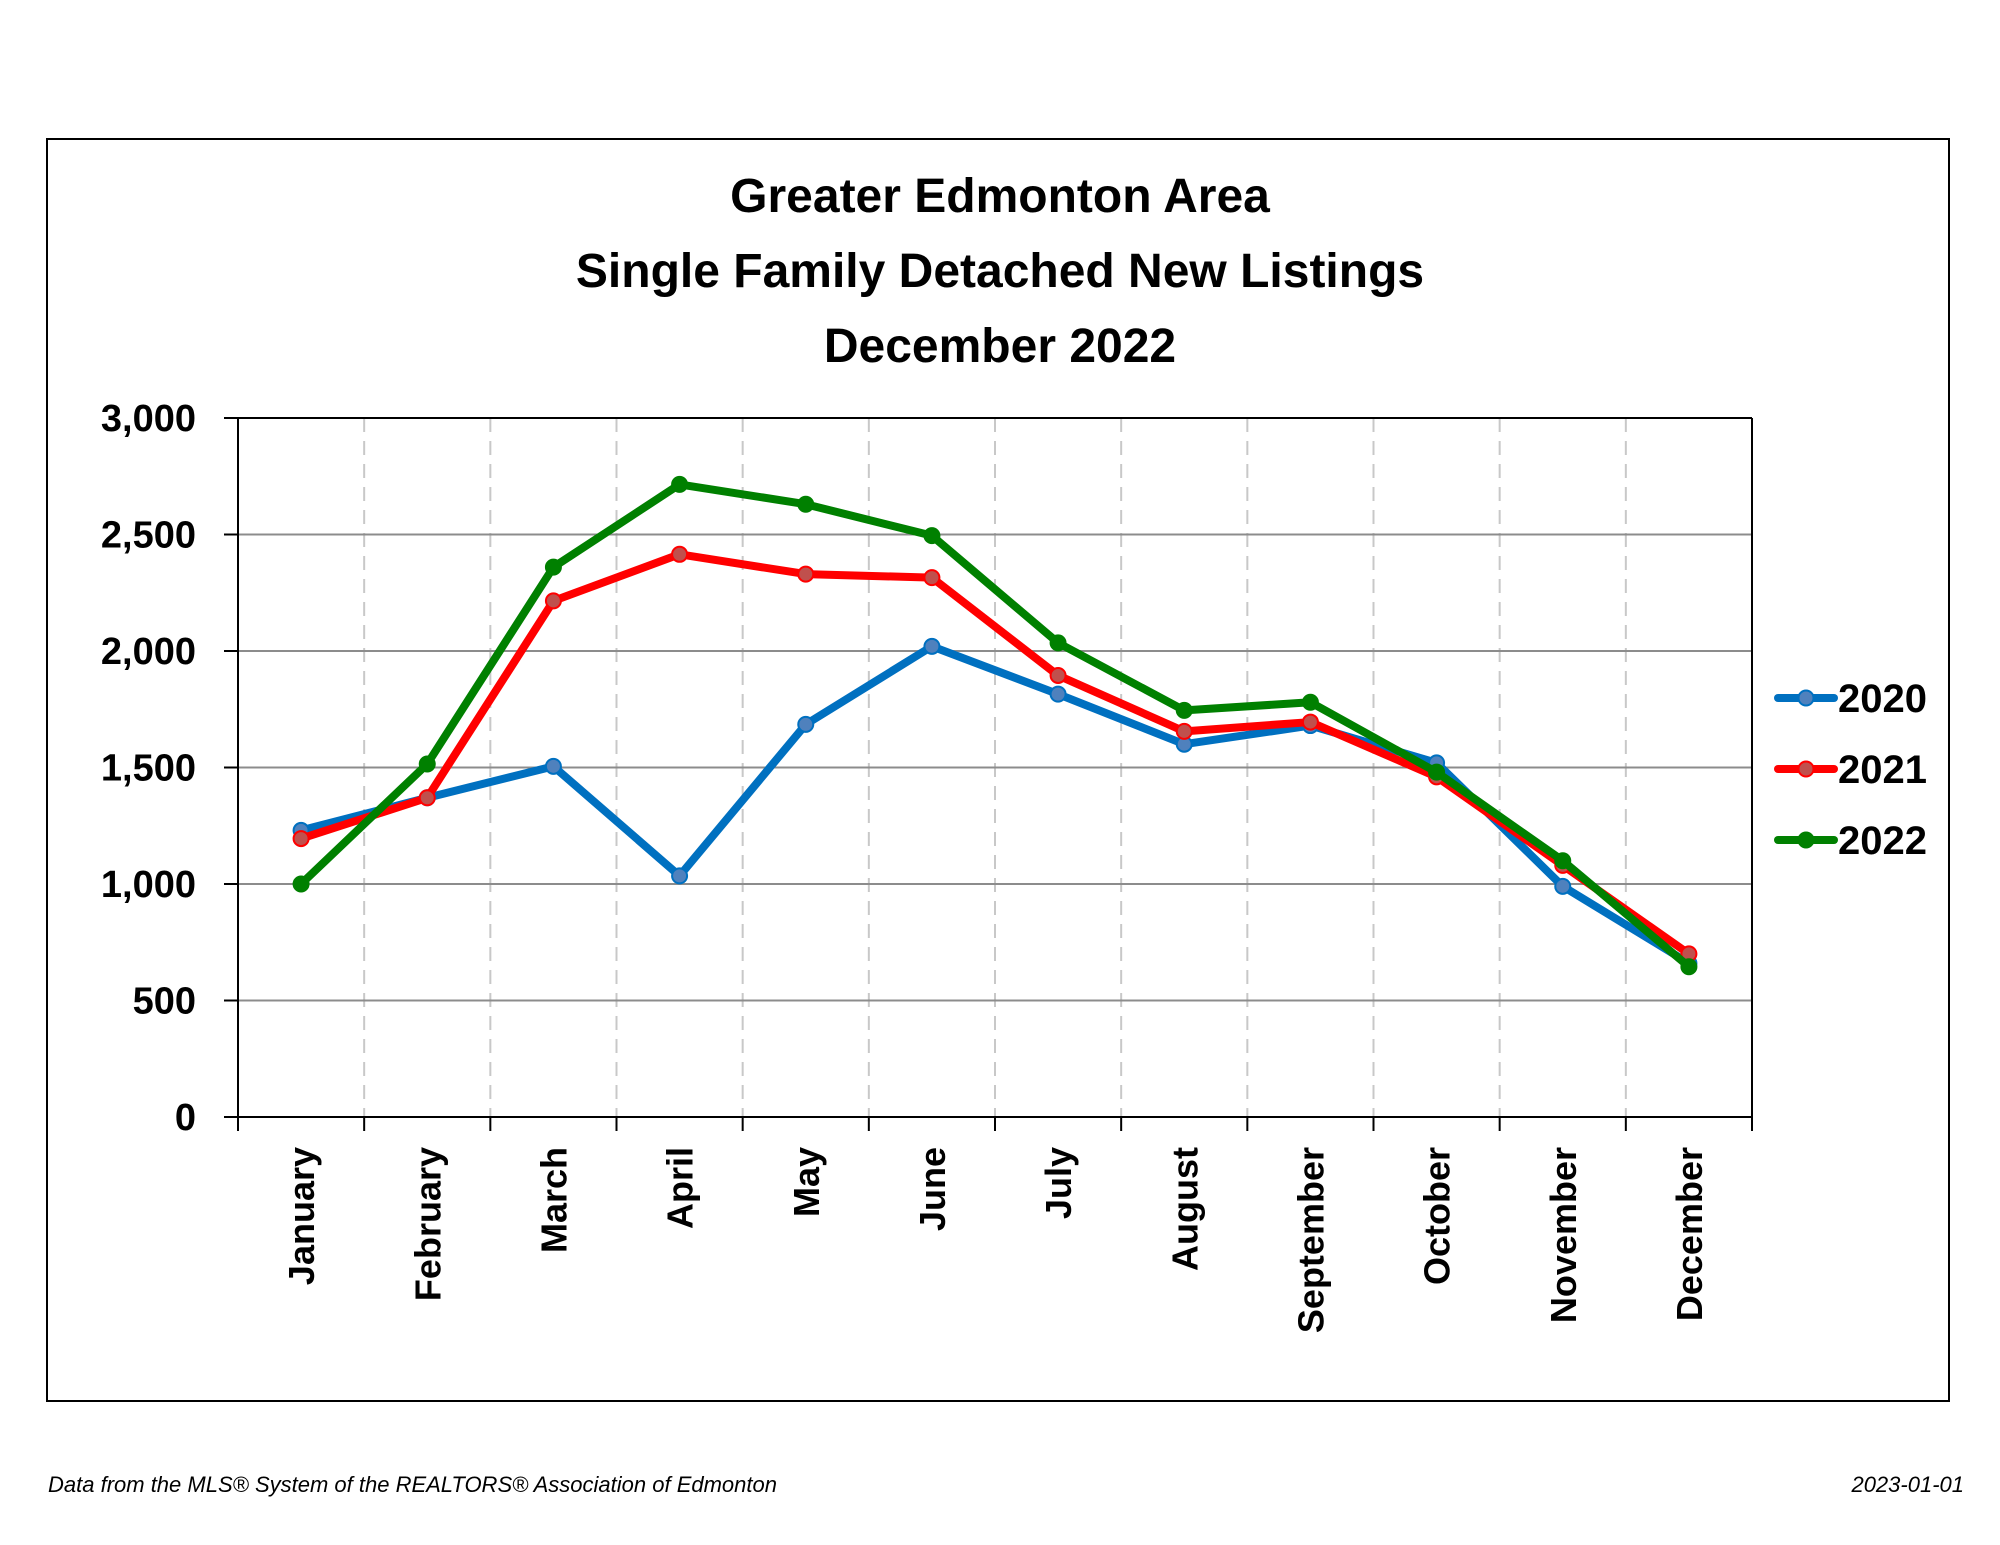  I want to click on y-tick-label: 2,500, so click(148, 536).